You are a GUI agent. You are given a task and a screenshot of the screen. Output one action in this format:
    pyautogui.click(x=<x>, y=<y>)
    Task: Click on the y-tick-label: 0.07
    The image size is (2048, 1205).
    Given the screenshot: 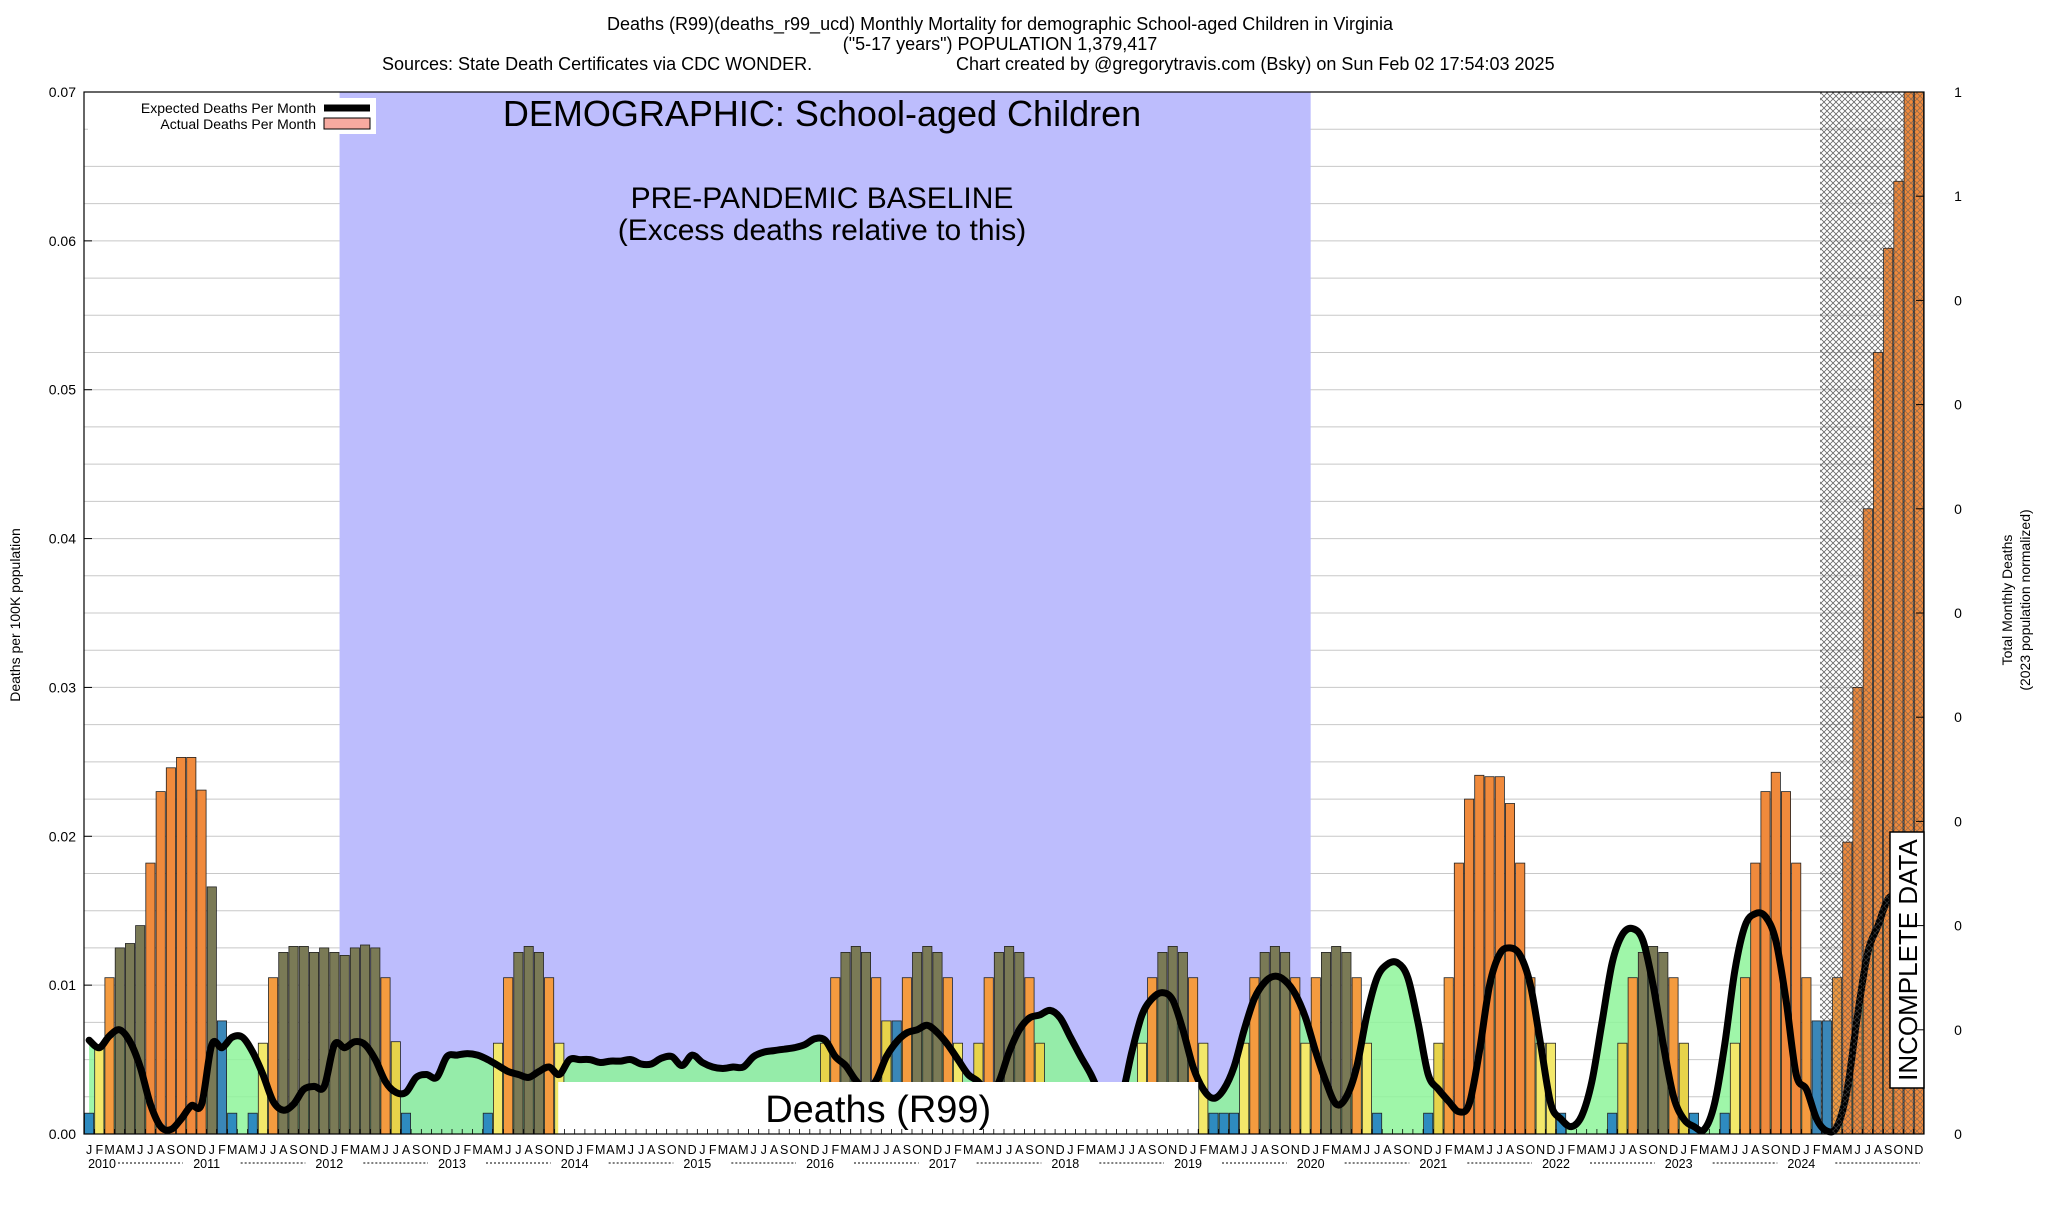 What is the action you would take?
    pyautogui.click(x=62, y=92)
    